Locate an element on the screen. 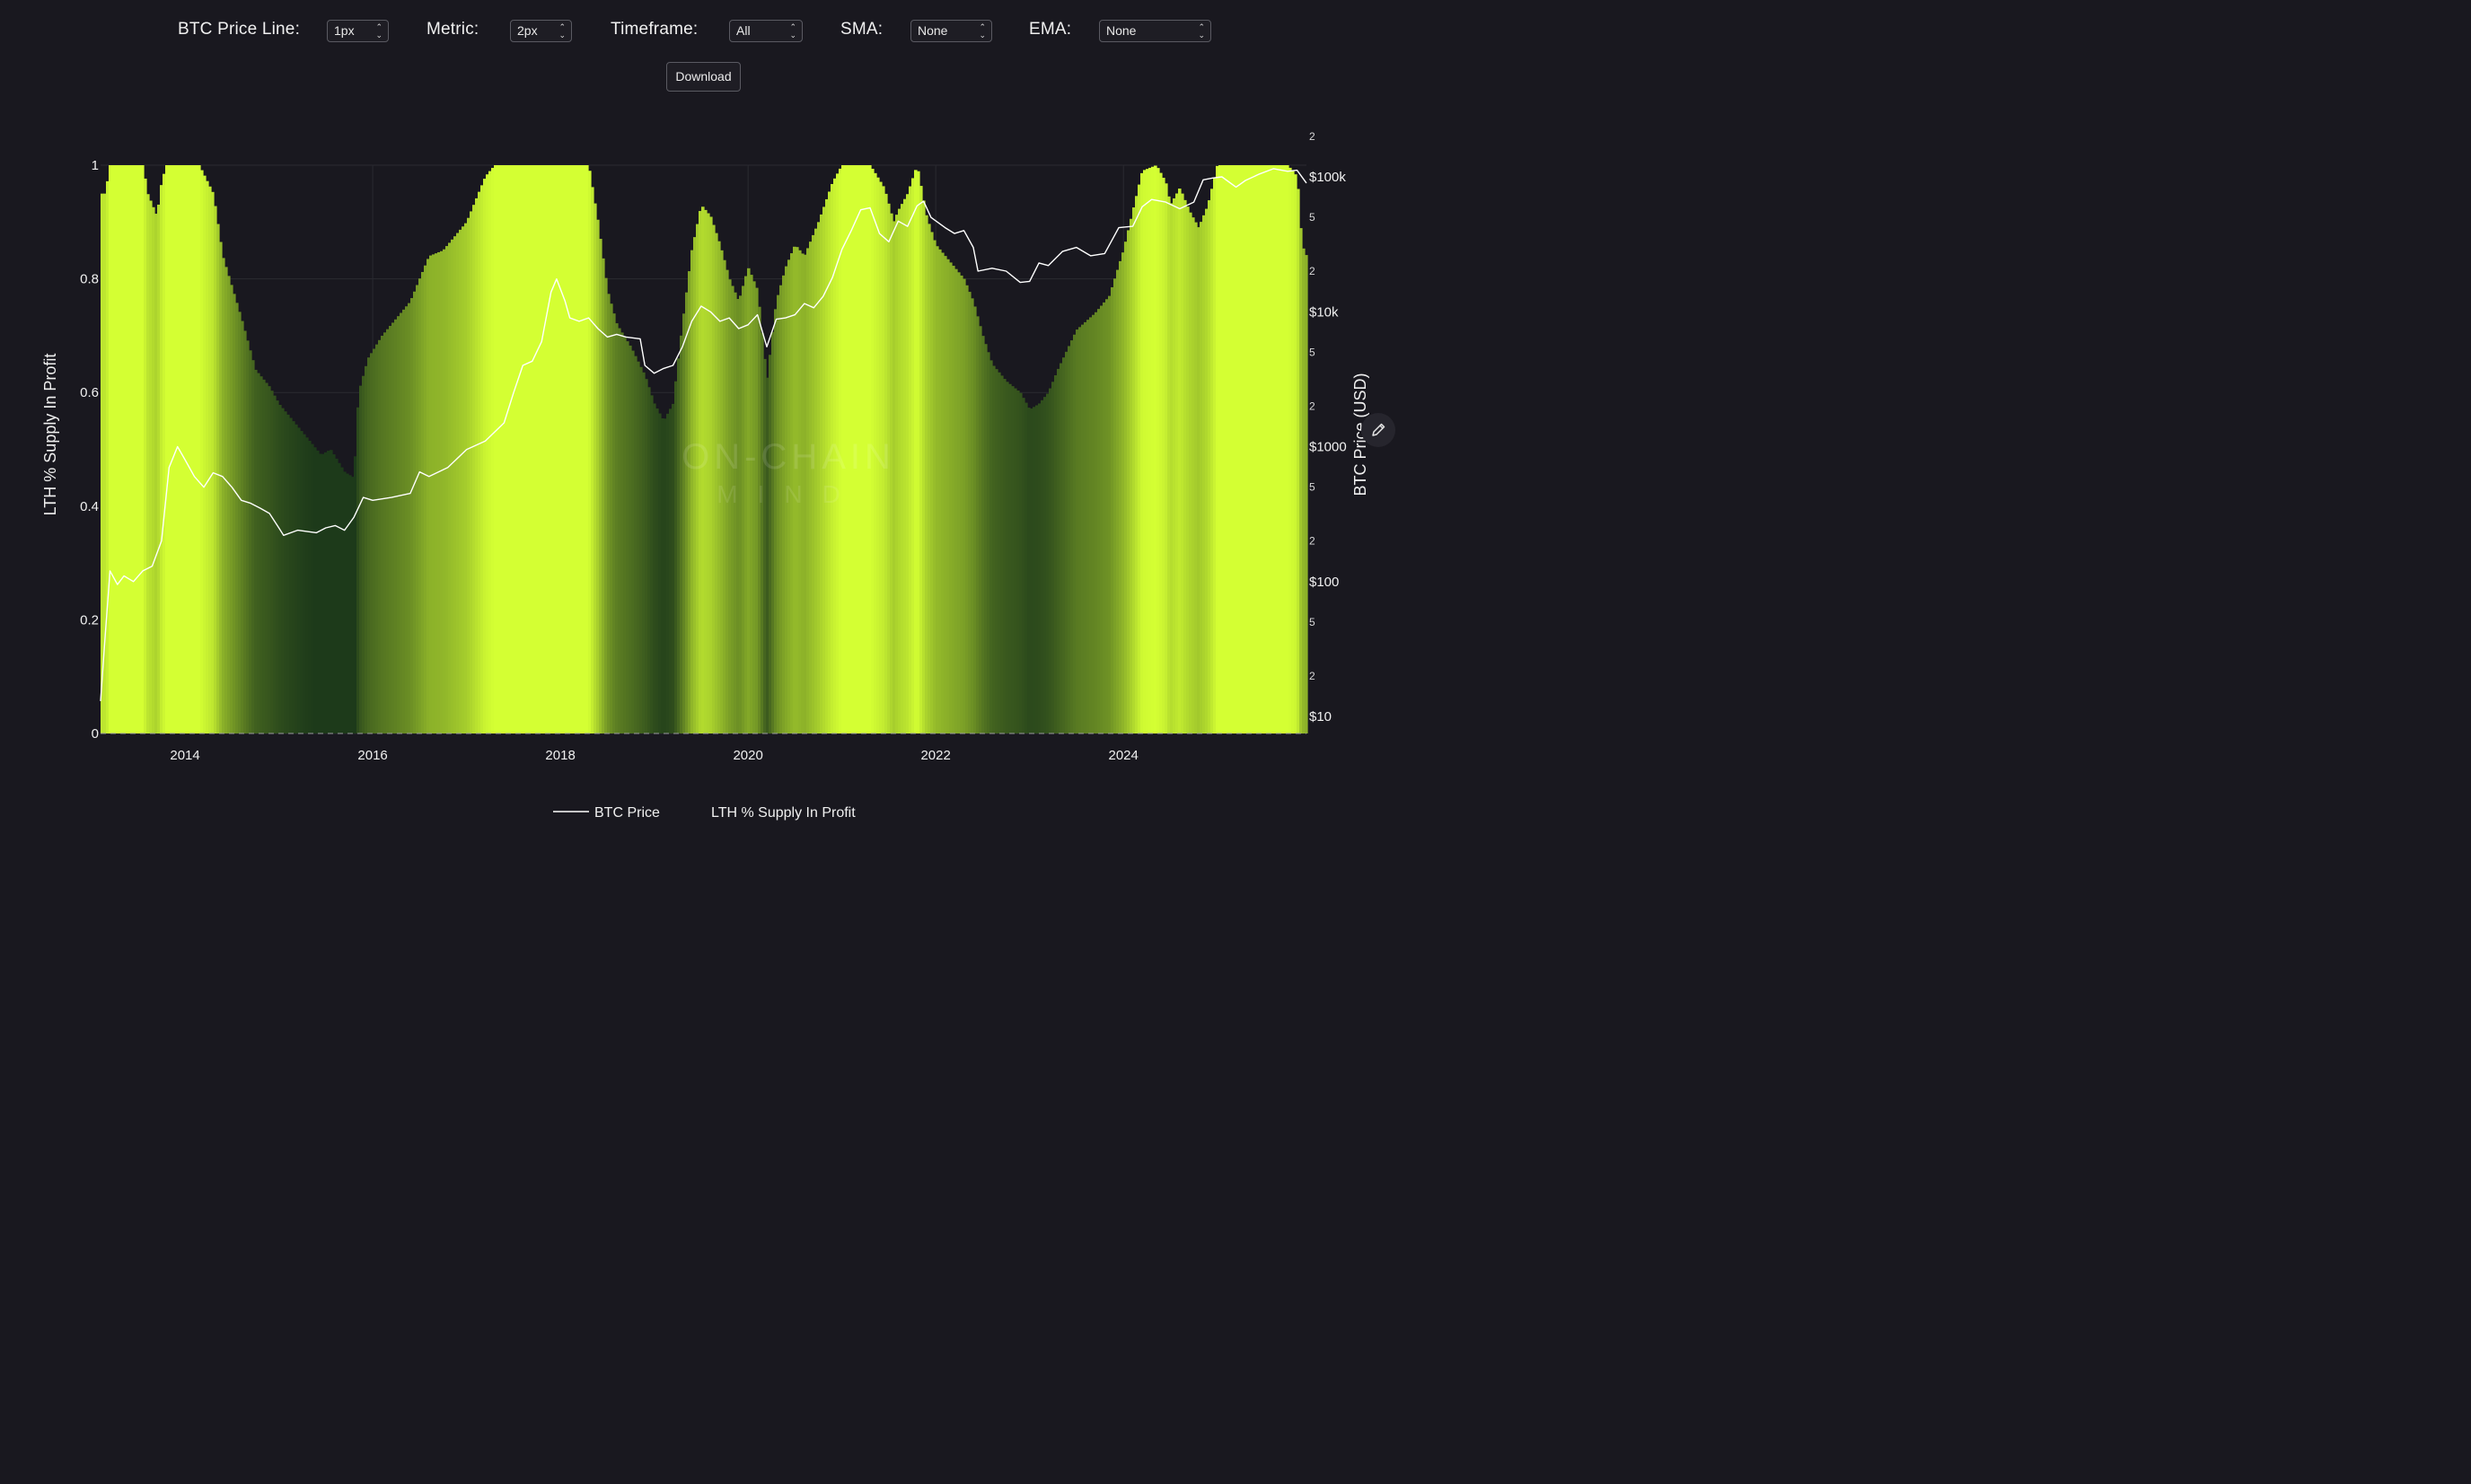  y-axis-right: $10 $100 $1000 $10k $100k 2 5 2 5 2 5 2 5 2 is located at coordinates (1328, 427).